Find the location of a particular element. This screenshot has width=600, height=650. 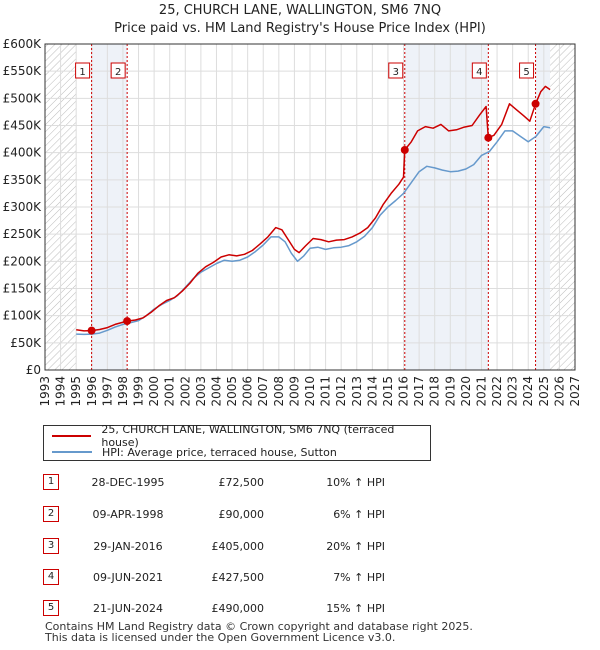

x-tick-label: 2012 is located at coordinates (341, 391).